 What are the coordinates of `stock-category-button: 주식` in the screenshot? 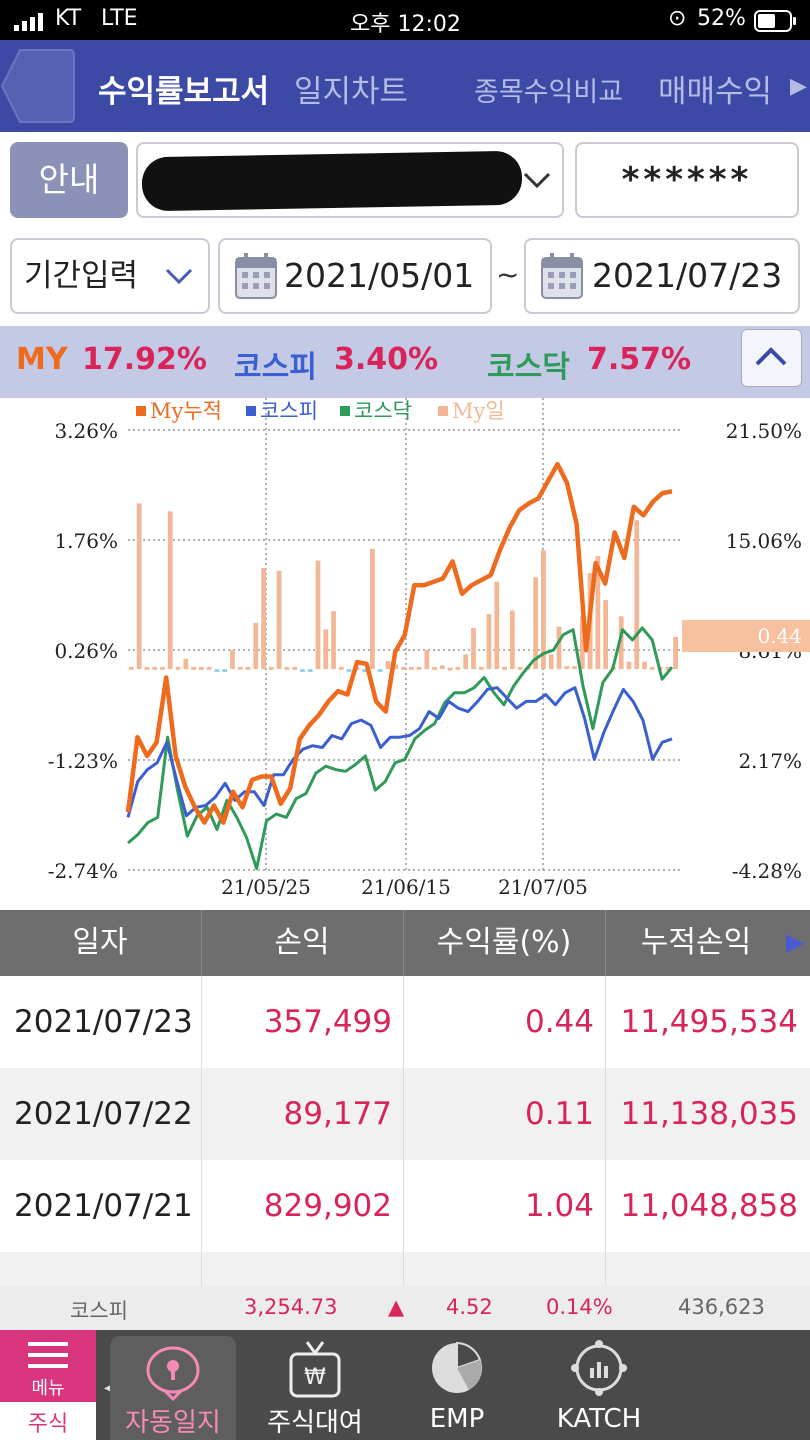 It's located at (48, 1421).